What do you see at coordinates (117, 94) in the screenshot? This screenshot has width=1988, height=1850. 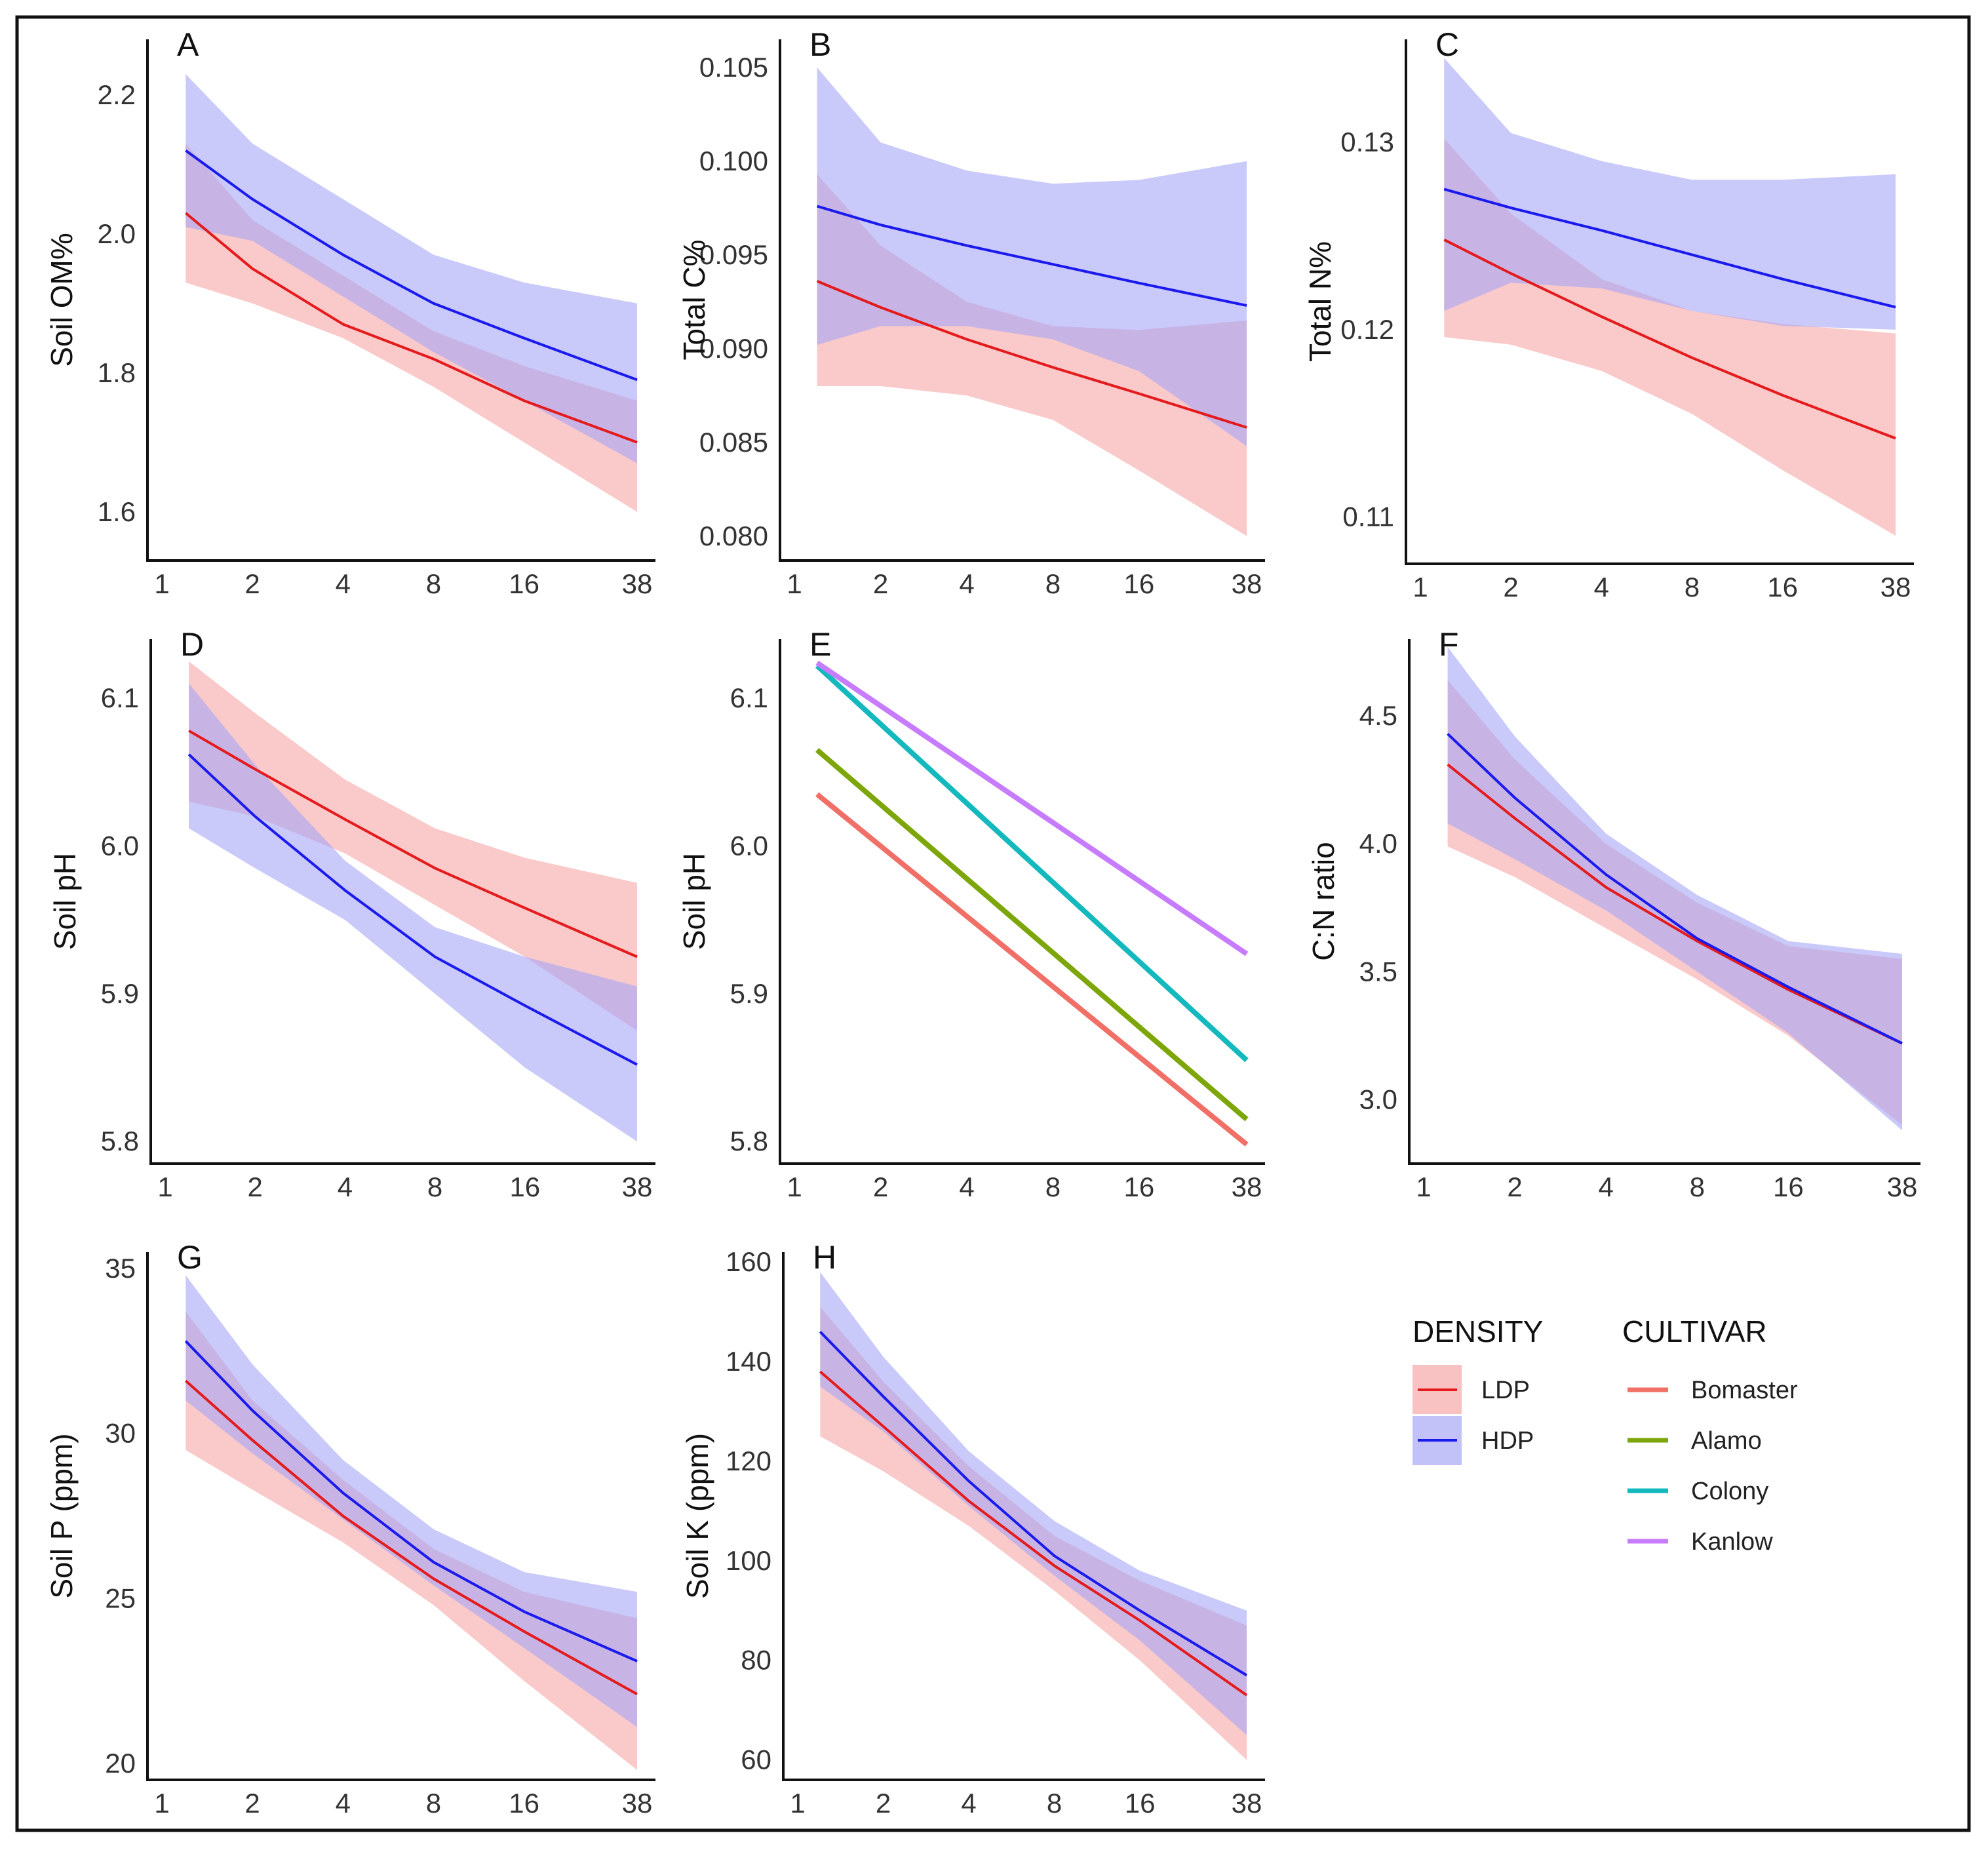 I see `y-tick-label-a: 2.2` at bounding box center [117, 94].